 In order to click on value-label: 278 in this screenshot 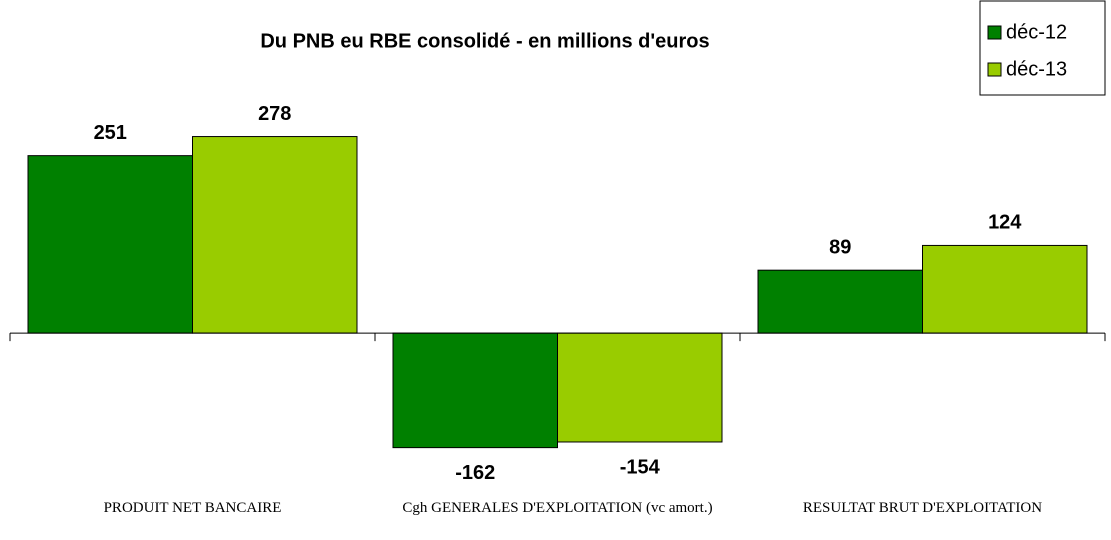, I will do `click(274, 114)`.